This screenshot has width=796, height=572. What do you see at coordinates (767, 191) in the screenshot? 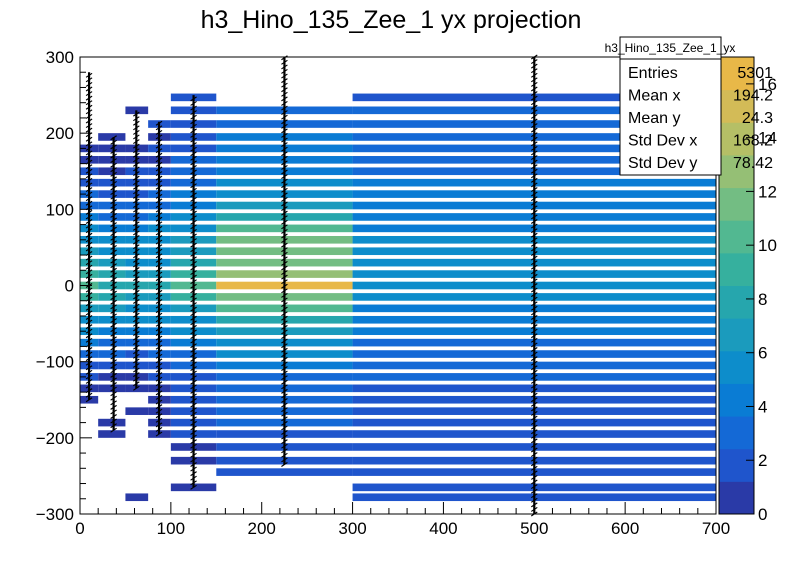
I see `color-scale-label: 12` at bounding box center [767, 191].